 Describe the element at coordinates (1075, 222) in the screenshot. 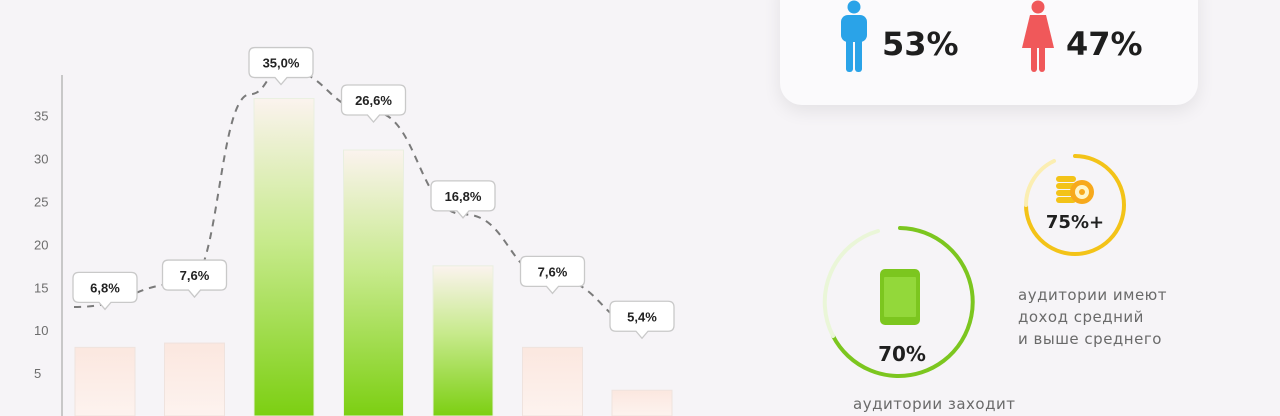

I see `income-value: 75%+` at that location.